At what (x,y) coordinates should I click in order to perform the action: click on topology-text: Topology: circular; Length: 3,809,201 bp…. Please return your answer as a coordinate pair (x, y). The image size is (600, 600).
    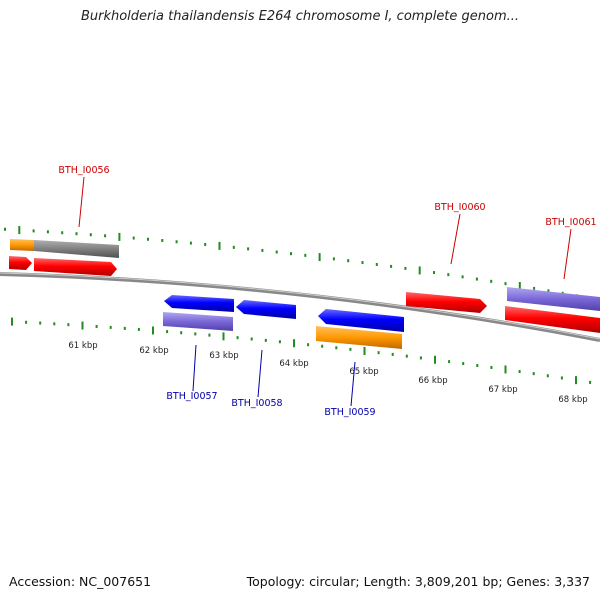
    Looking at the image, I should click on (418, 581).